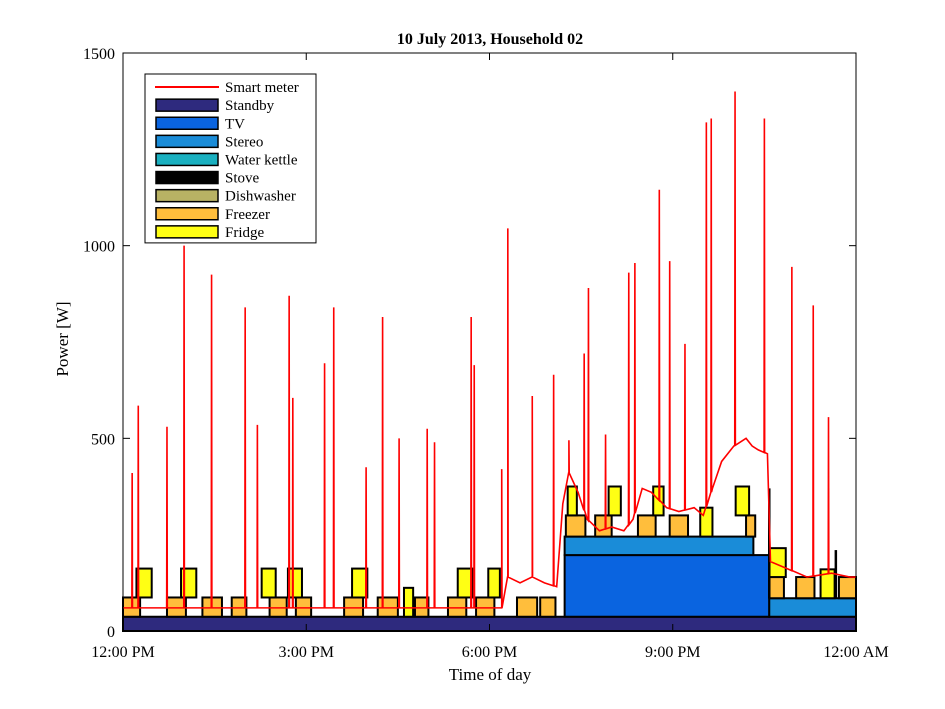 The image size is (945, 709). What do you see at coordinates (103, 439) in the screenshot?
I see `y-tick-label: 500` at bounding box center [103, 439].